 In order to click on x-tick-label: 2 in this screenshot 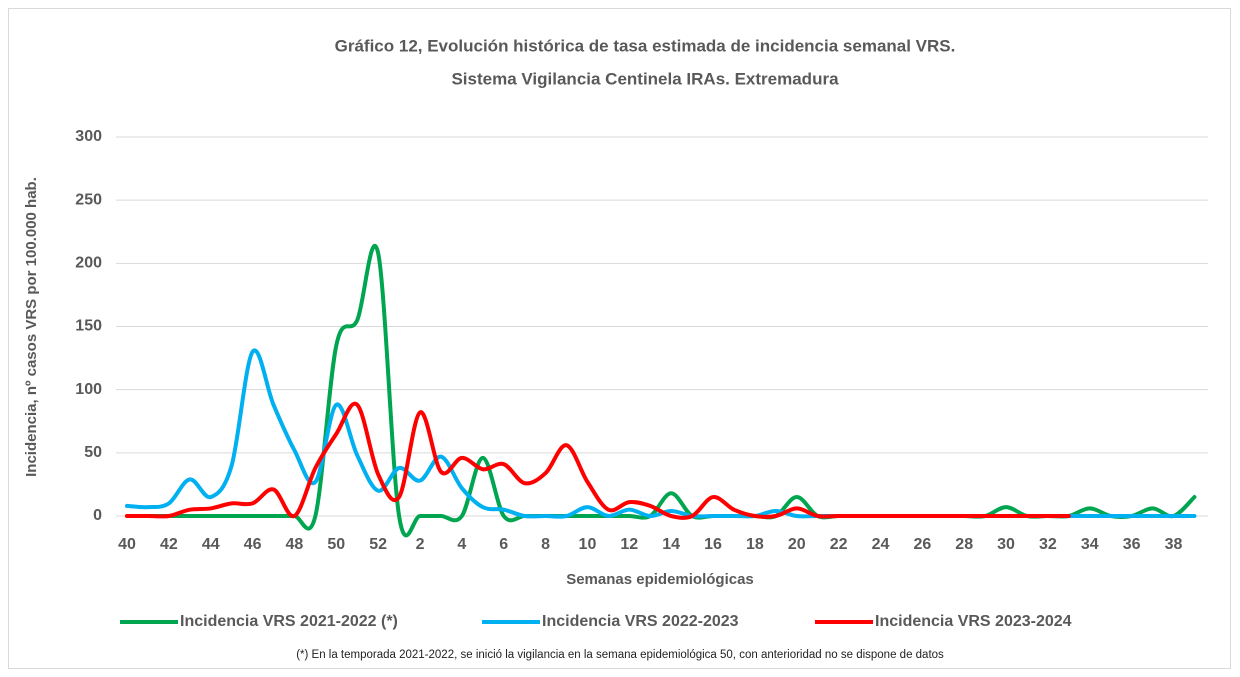, I will do `click(420, 544)`.